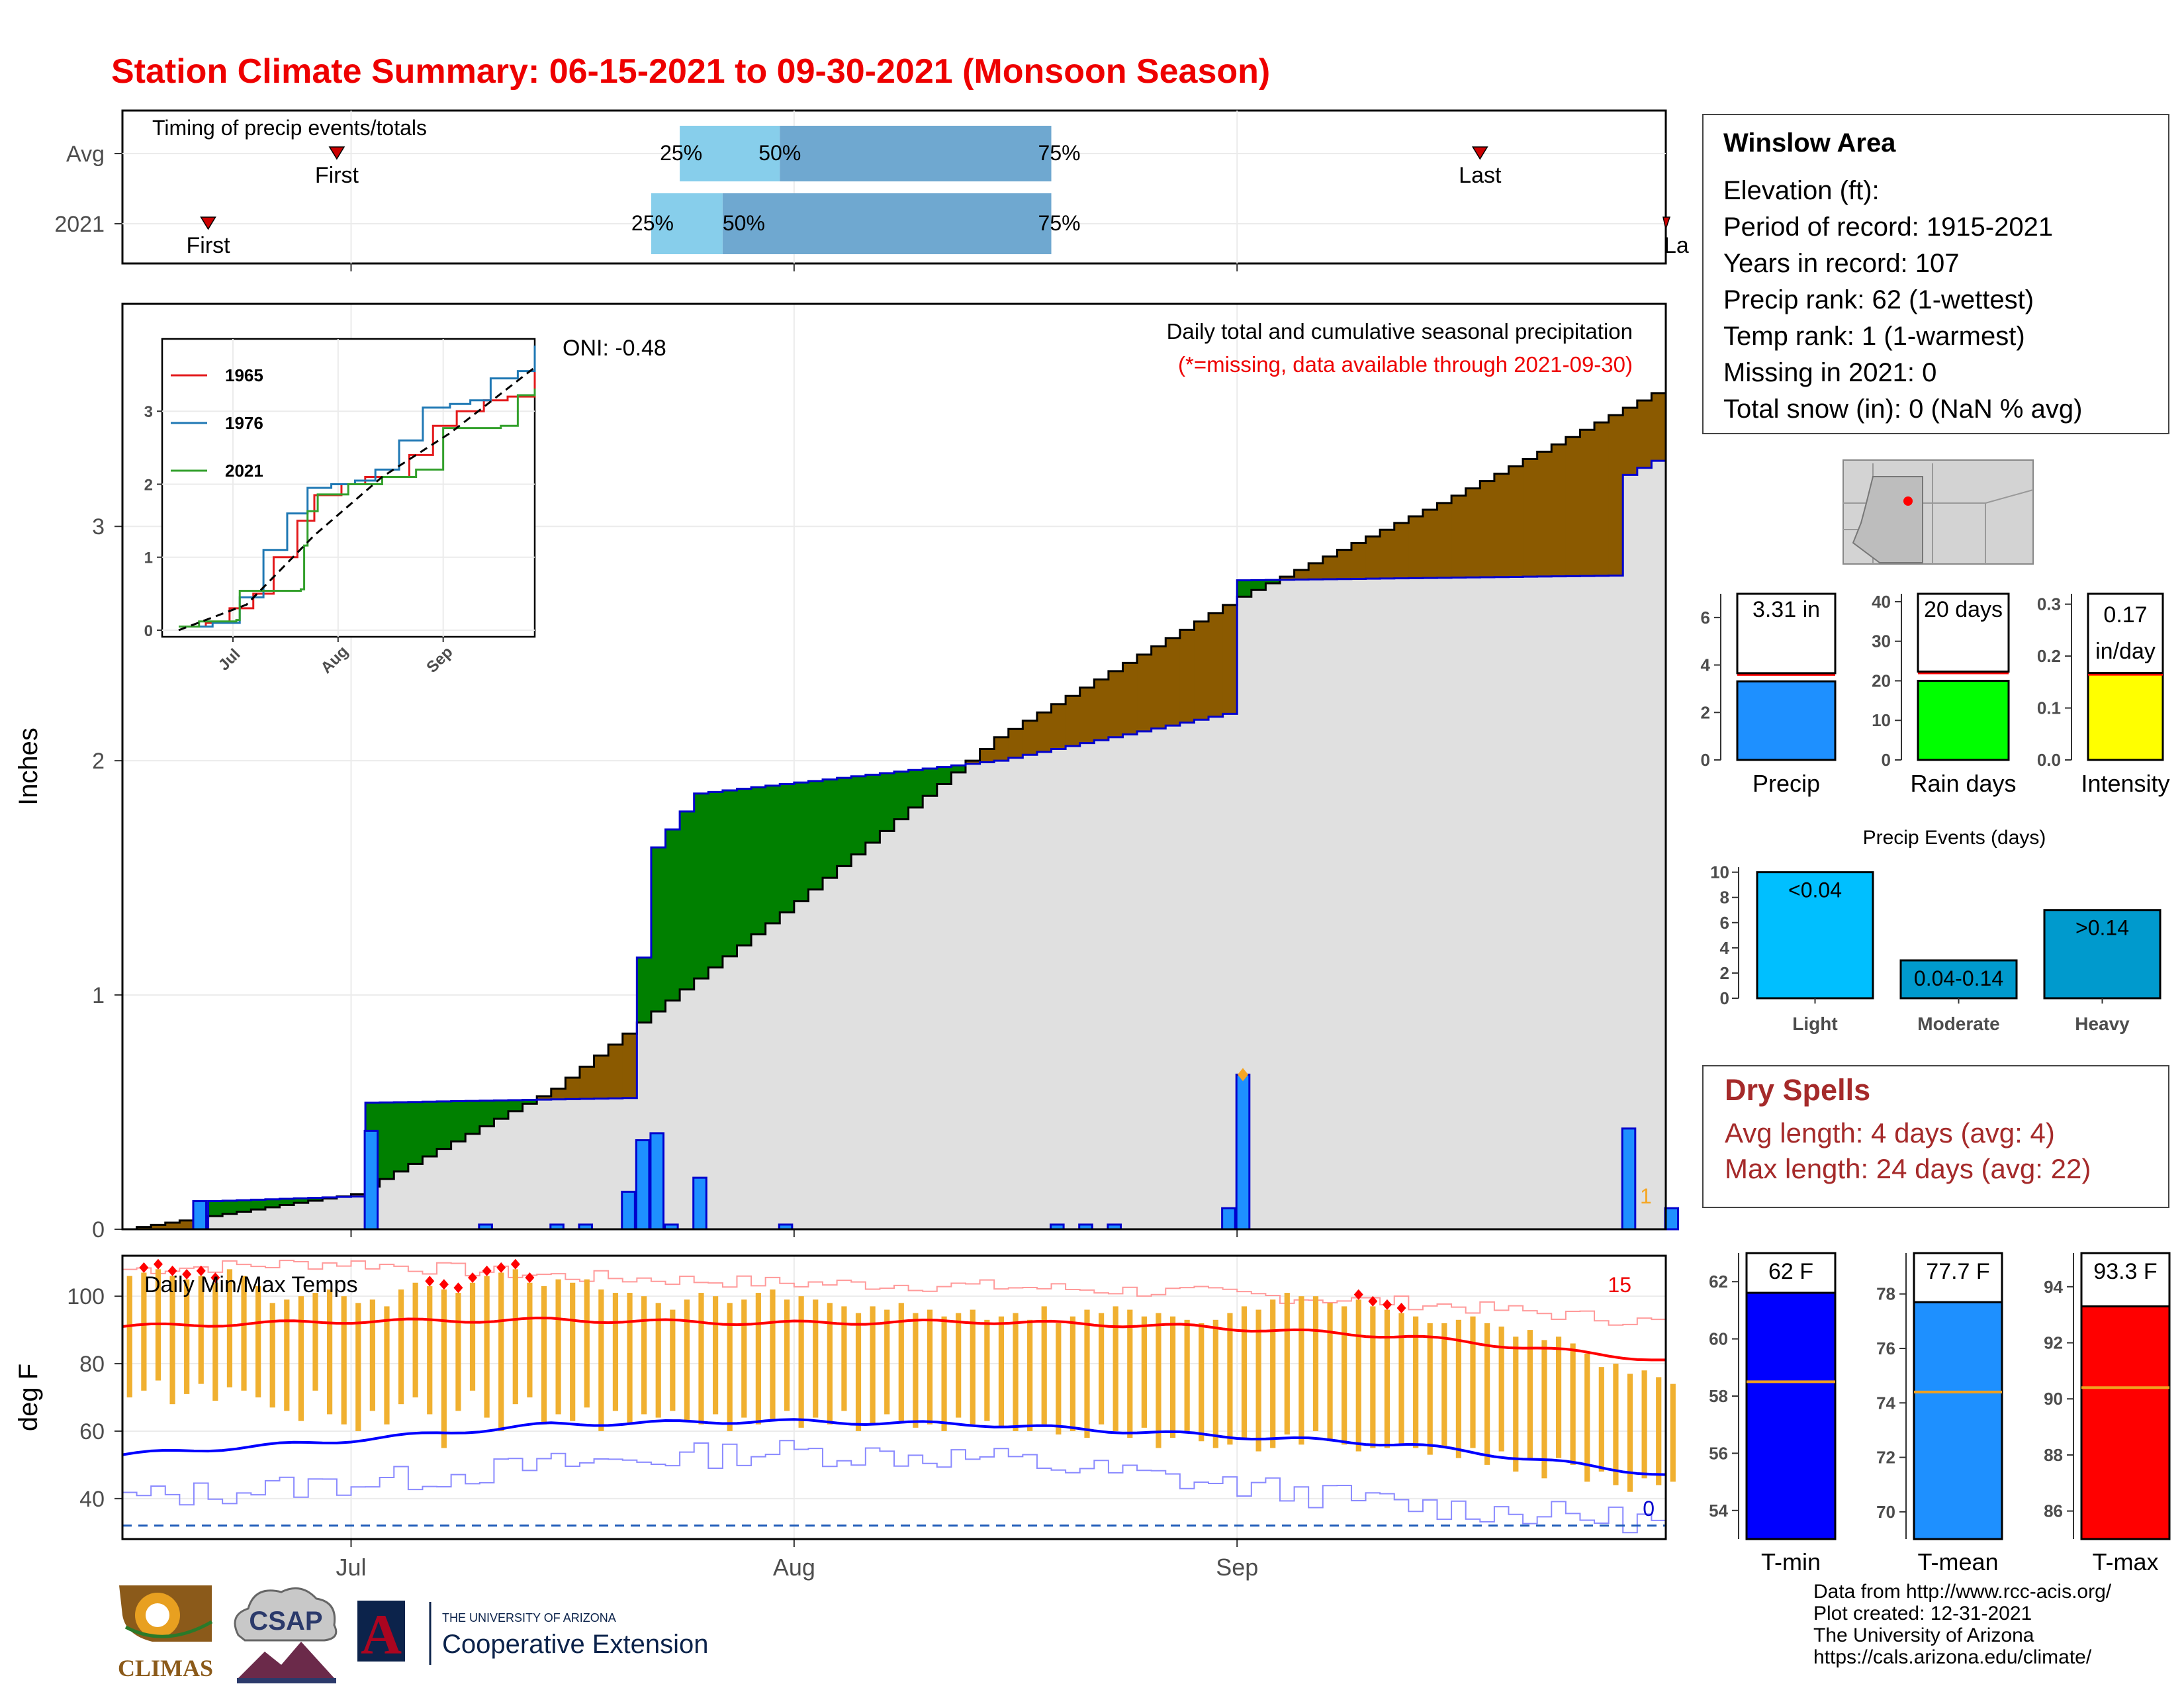  I want to click on precip-ytick-label: 2, so click(98, 761).